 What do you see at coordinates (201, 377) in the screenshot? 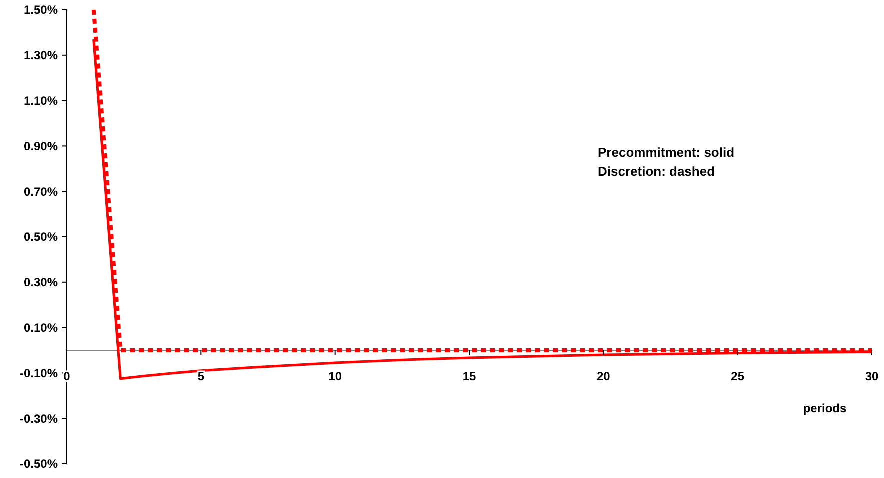
I see `x-tick-label: 5` at bounding box center [201, 377].